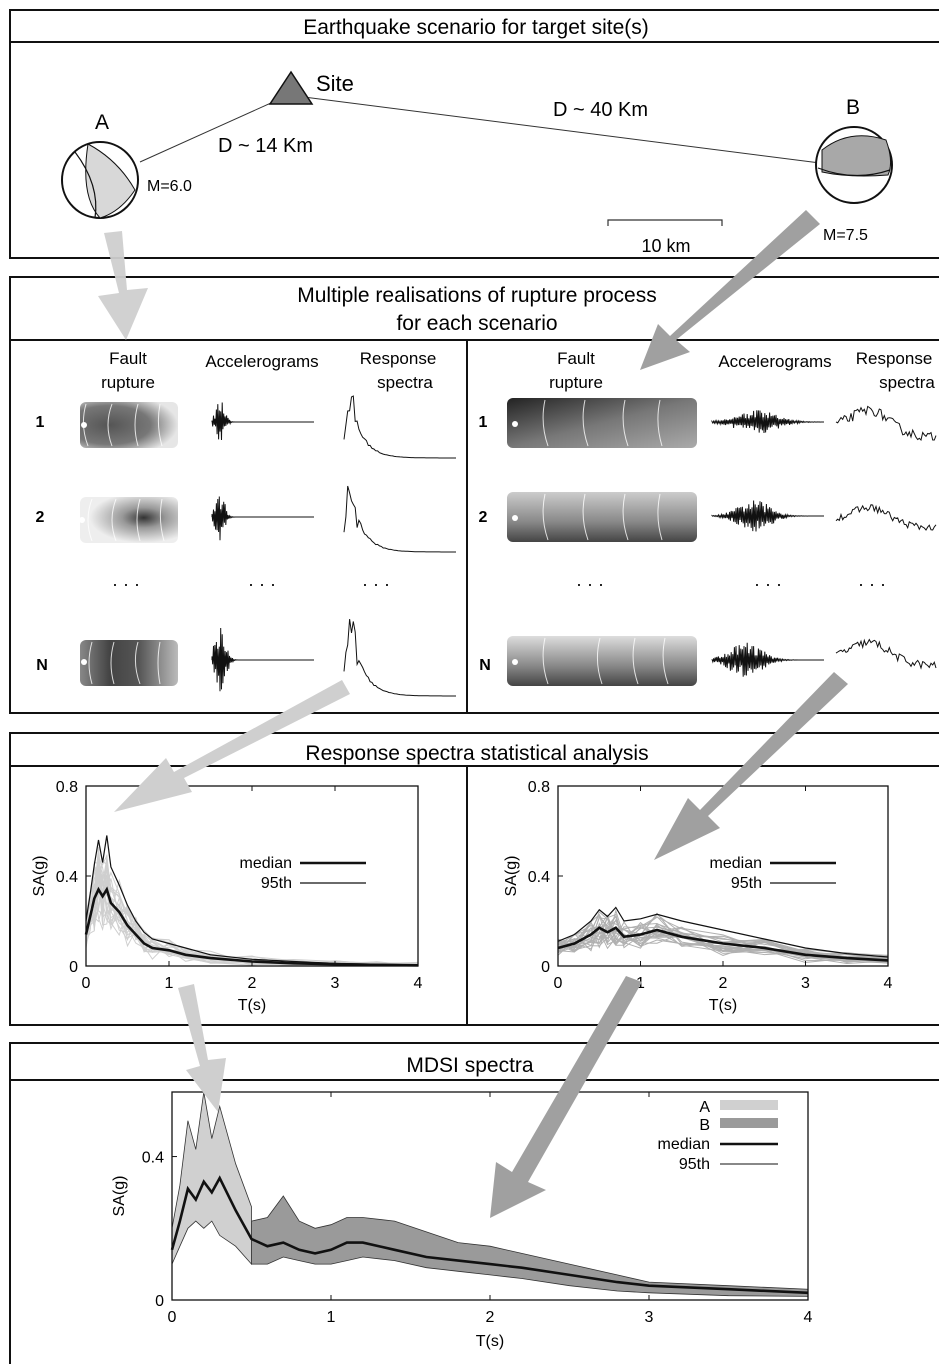  I want to click on mini-spectrum-b-n, so click(886, 654).